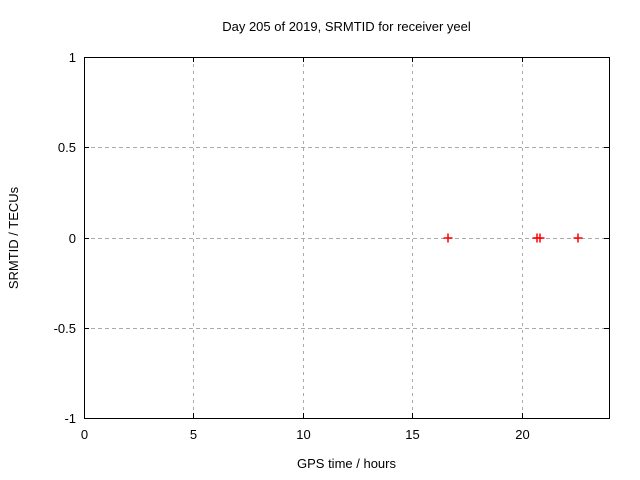 This screenshot has width=640, height=480. What do you see at coordinates (346, 463) in the screenshot?
I see `x-axis-label: GPS time / hours` at bounding box center [346, 463].